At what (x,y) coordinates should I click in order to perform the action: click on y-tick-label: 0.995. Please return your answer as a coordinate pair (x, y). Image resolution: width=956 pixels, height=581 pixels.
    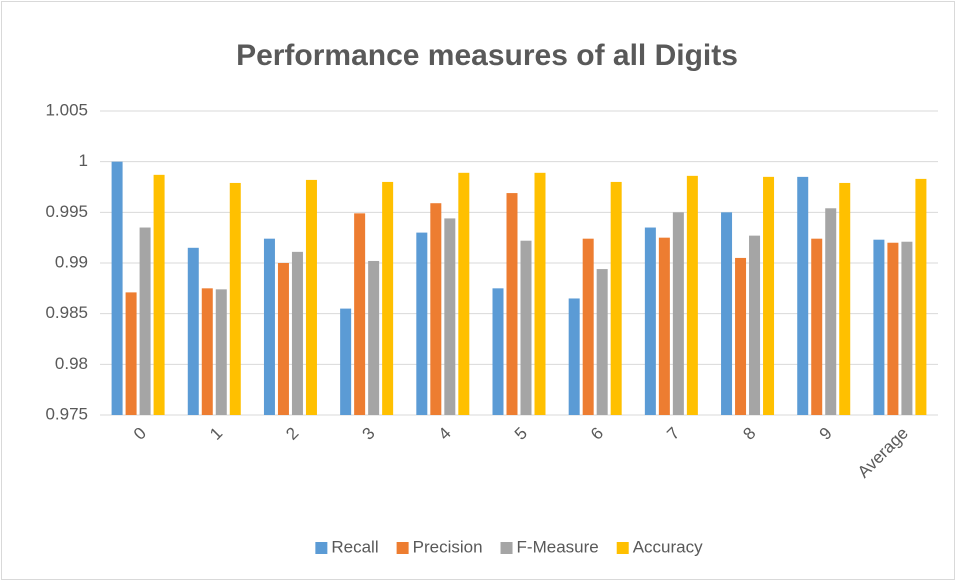
    Looking at the image, I should click on (66, 211).